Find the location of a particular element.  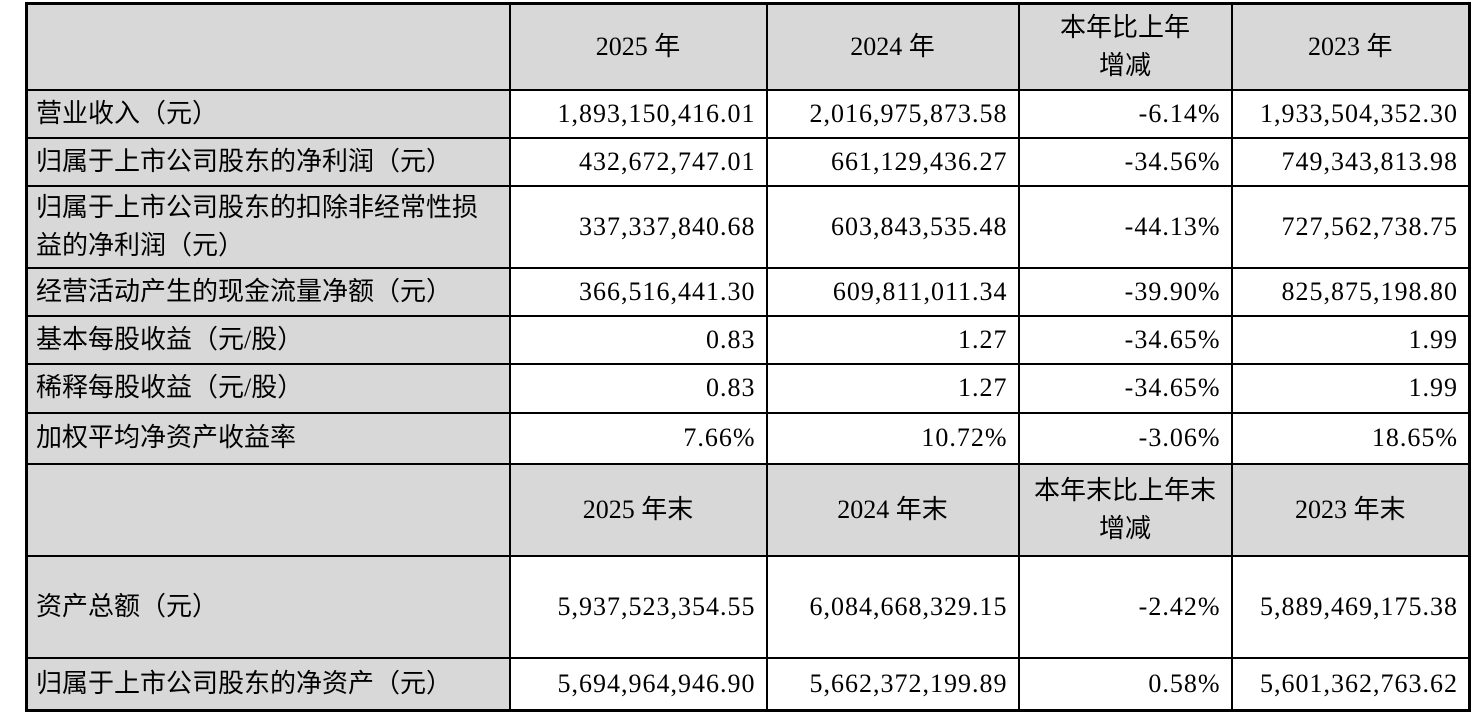

cell-total-assets-yoy: -2.42% is located at coordinates (1125, 606).